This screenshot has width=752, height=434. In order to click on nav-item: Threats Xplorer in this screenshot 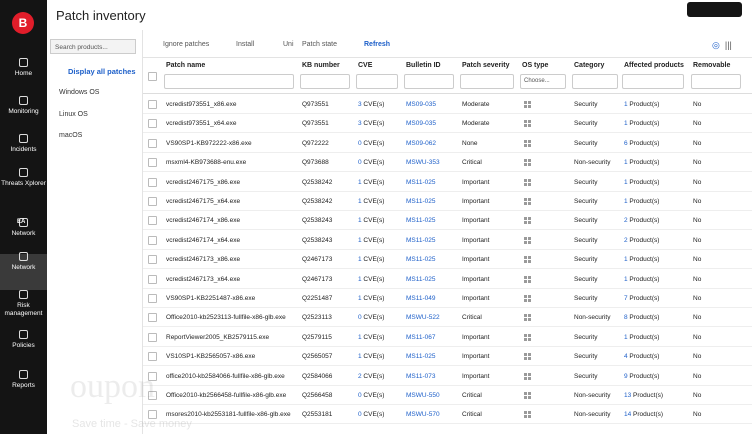, I will do `click(23, 183)`.